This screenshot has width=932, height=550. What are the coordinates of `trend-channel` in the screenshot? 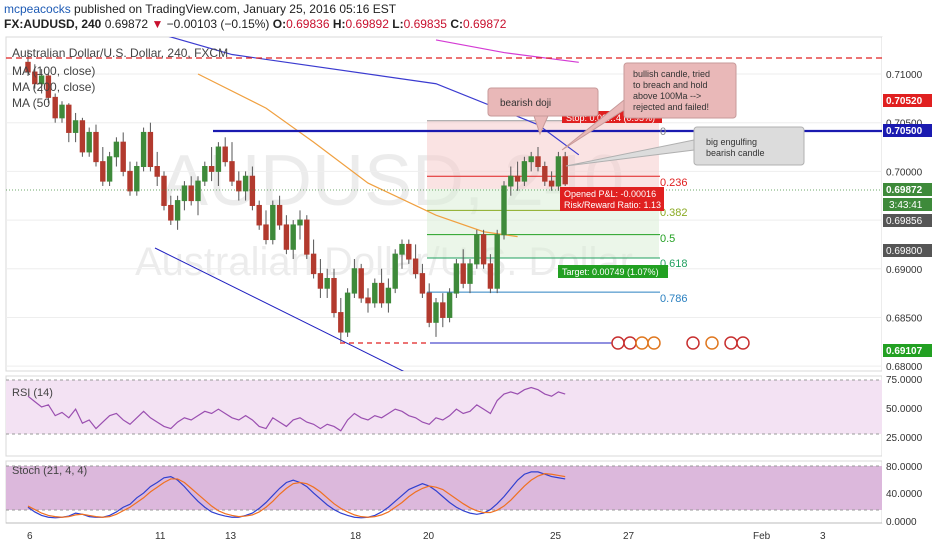 It's located at (279, 309).